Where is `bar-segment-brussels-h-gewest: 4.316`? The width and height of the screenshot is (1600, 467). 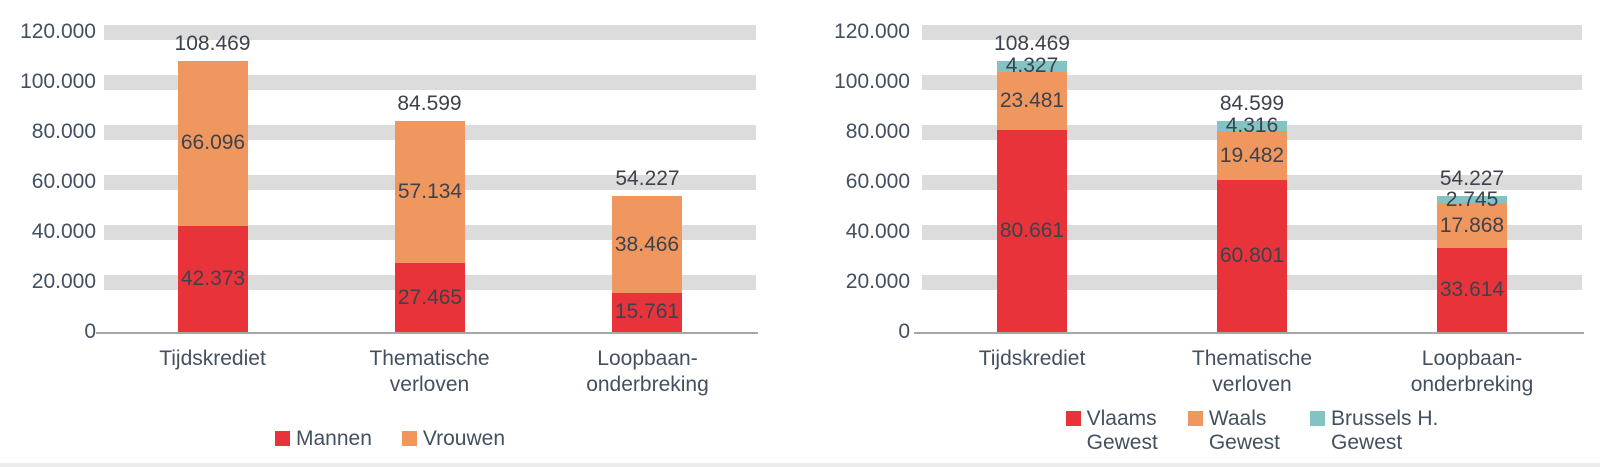
bar-segment-brussels-h-gewest: 4.316 is located at coordinates (1252, 125).